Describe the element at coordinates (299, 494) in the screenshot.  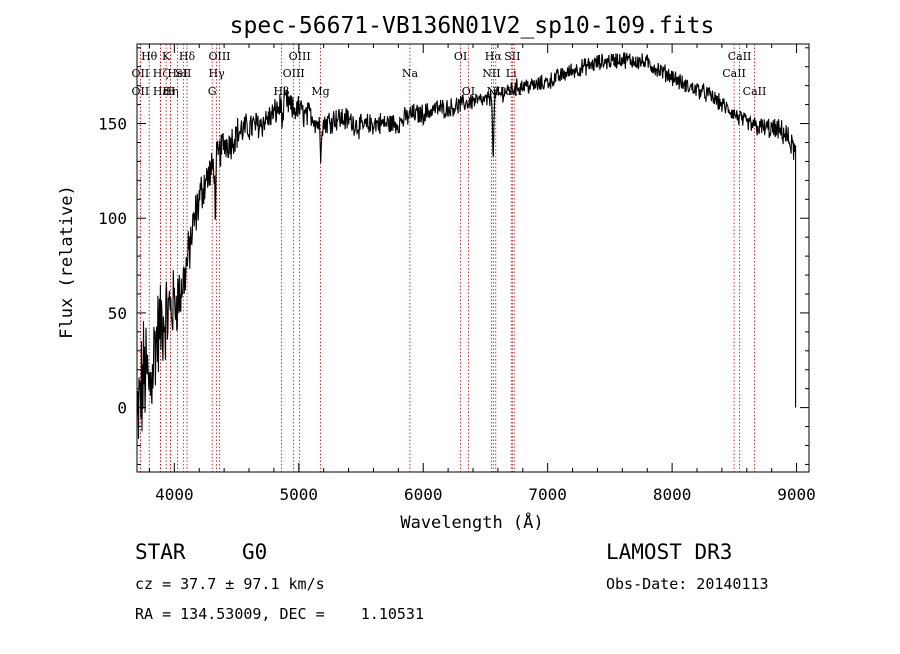
I see `x-tick-label: 5000` at that location.